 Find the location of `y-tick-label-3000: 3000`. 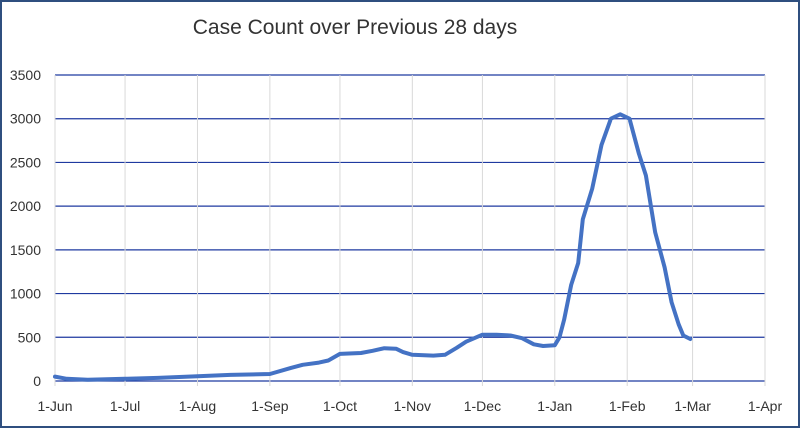

y-tick-label-3000: 3000 is located at coordinates (25, 119).